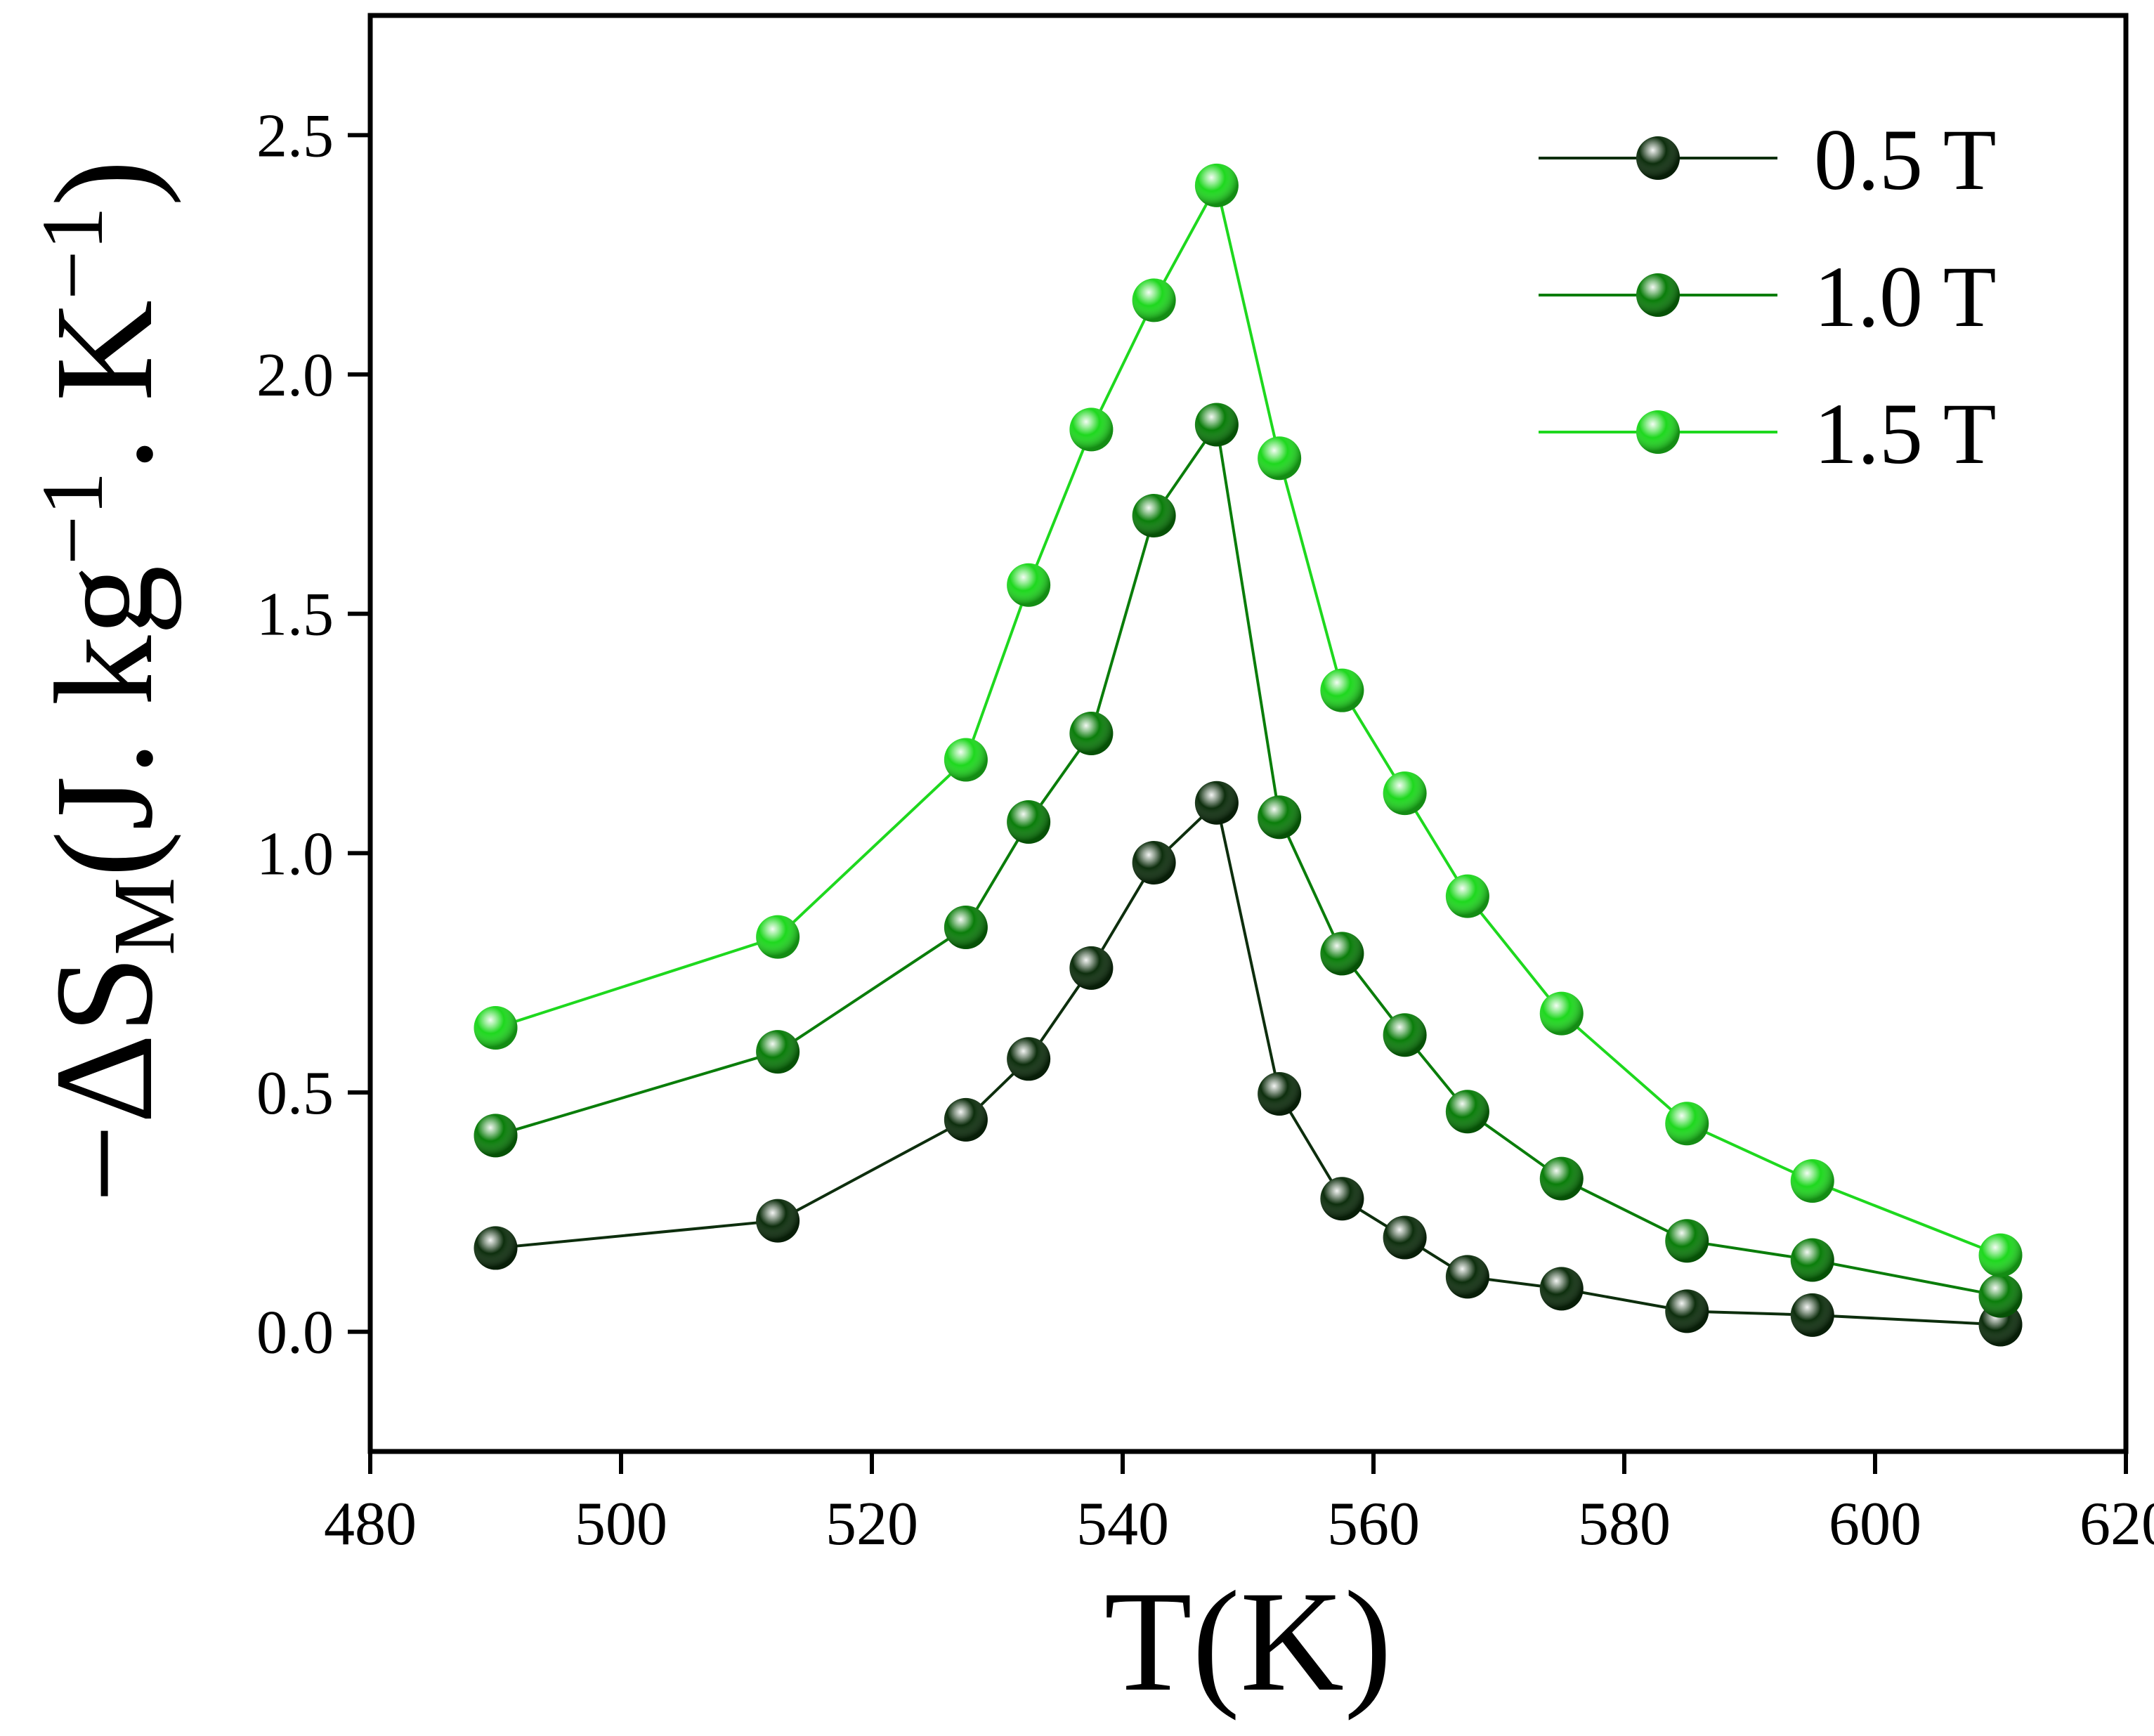 The height and width of the screenshot is (1736, 2154). What do you see at coordinates (1625, 1524) in the screenshot?
I see `x-tick-label: 580` at bounding box center [1625, 1524].